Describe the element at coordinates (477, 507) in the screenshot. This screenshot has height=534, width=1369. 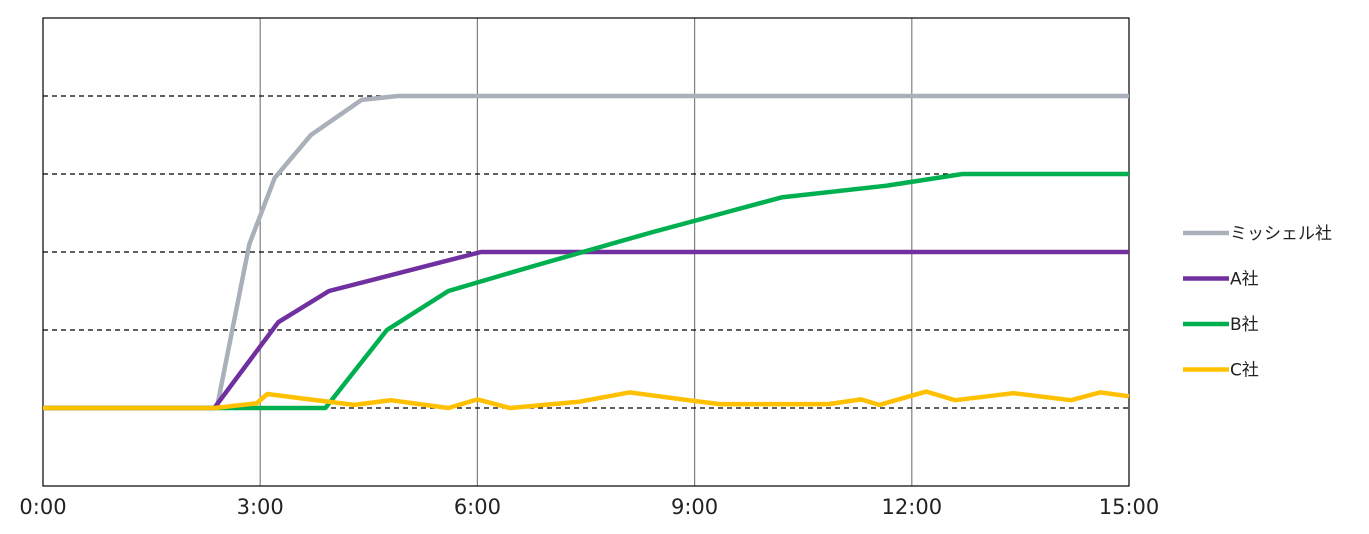
I see `x-tick-label: 6:00` at that location.